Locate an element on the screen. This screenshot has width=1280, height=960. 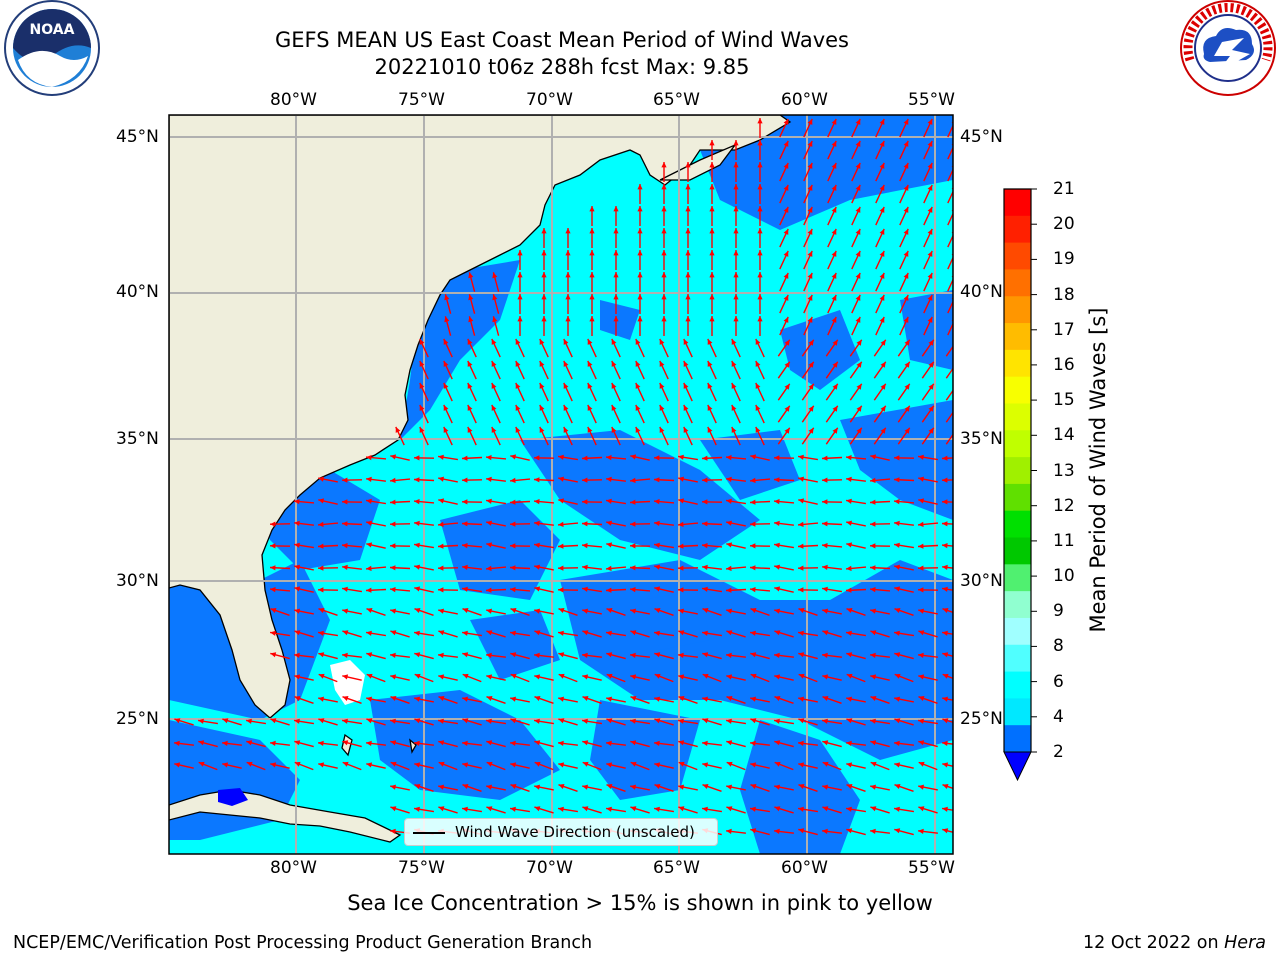
lat-label-right-25n: 25°N is located at coordinates (981, 719).